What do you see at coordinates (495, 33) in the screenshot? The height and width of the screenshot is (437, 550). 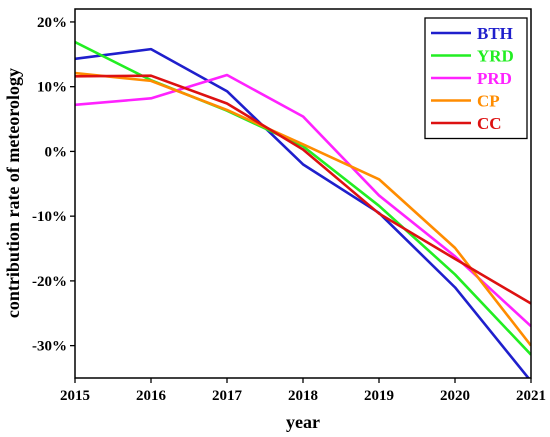 I see `legend-label-bth: BTH` at bounding box center [495, 33].